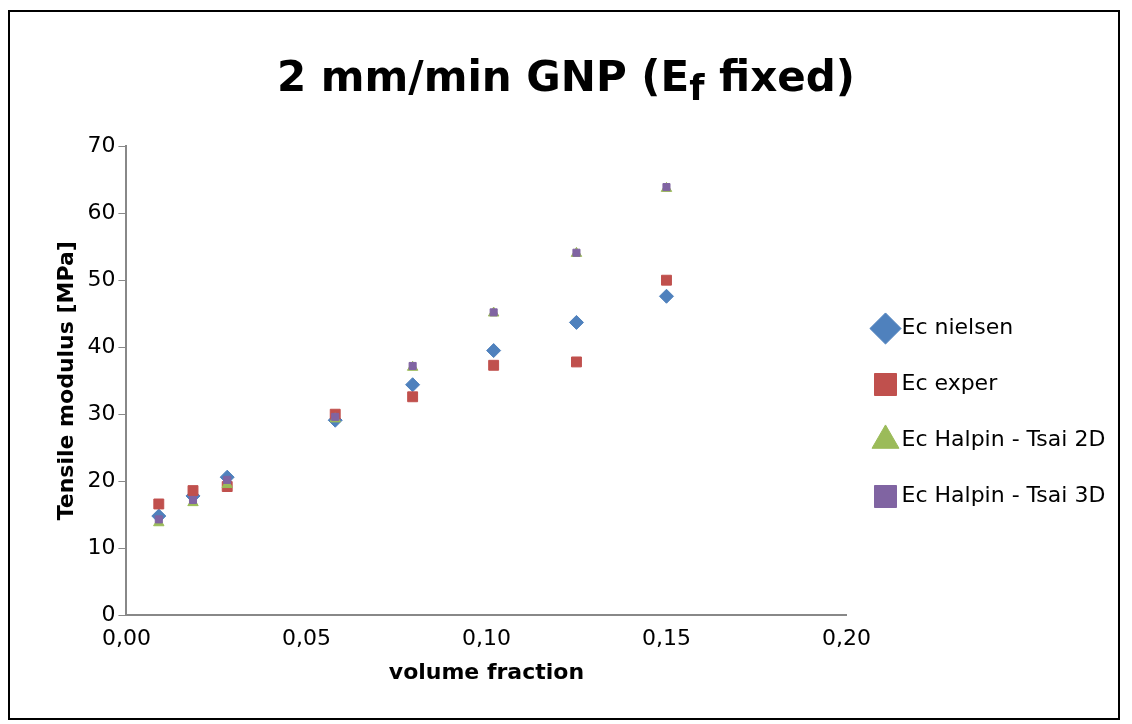 The image size is (1132, 724). What do you see at coordinates (101, 211) in the screenshot?
I see `y-tick-label: 60` at bounding box center [101, 211].